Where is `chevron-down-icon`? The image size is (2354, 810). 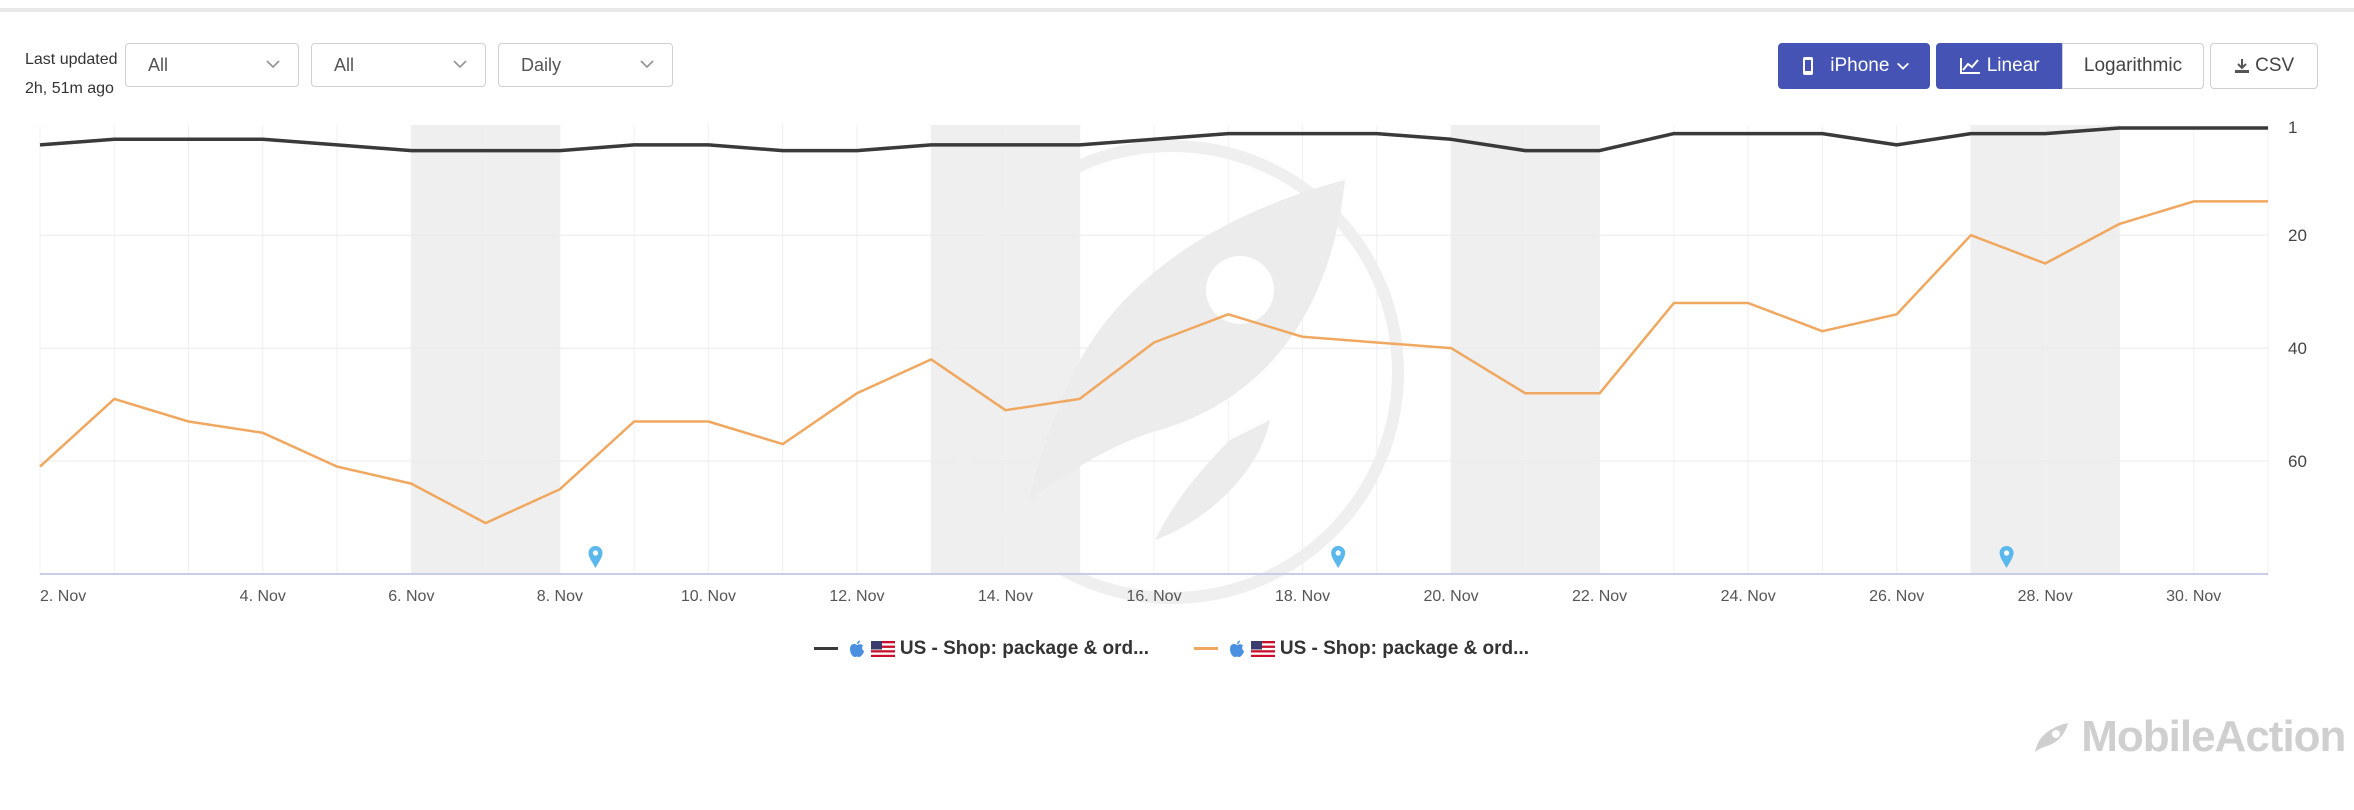 chevron-down-icon is located at coordinates (460, 64).